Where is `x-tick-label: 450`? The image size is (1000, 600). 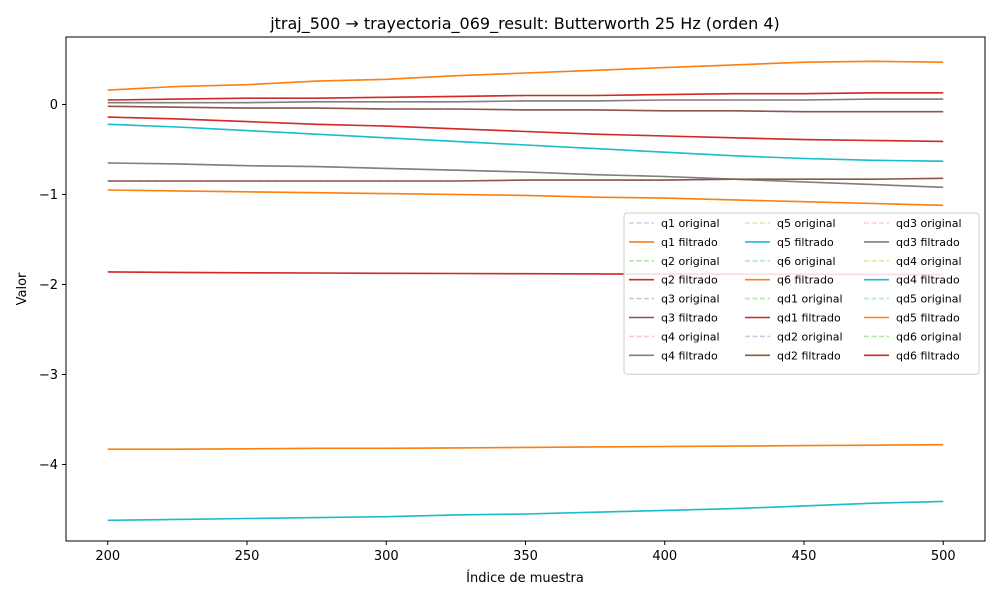
x-tick-label: 450 is located at coordinates (804, 556).